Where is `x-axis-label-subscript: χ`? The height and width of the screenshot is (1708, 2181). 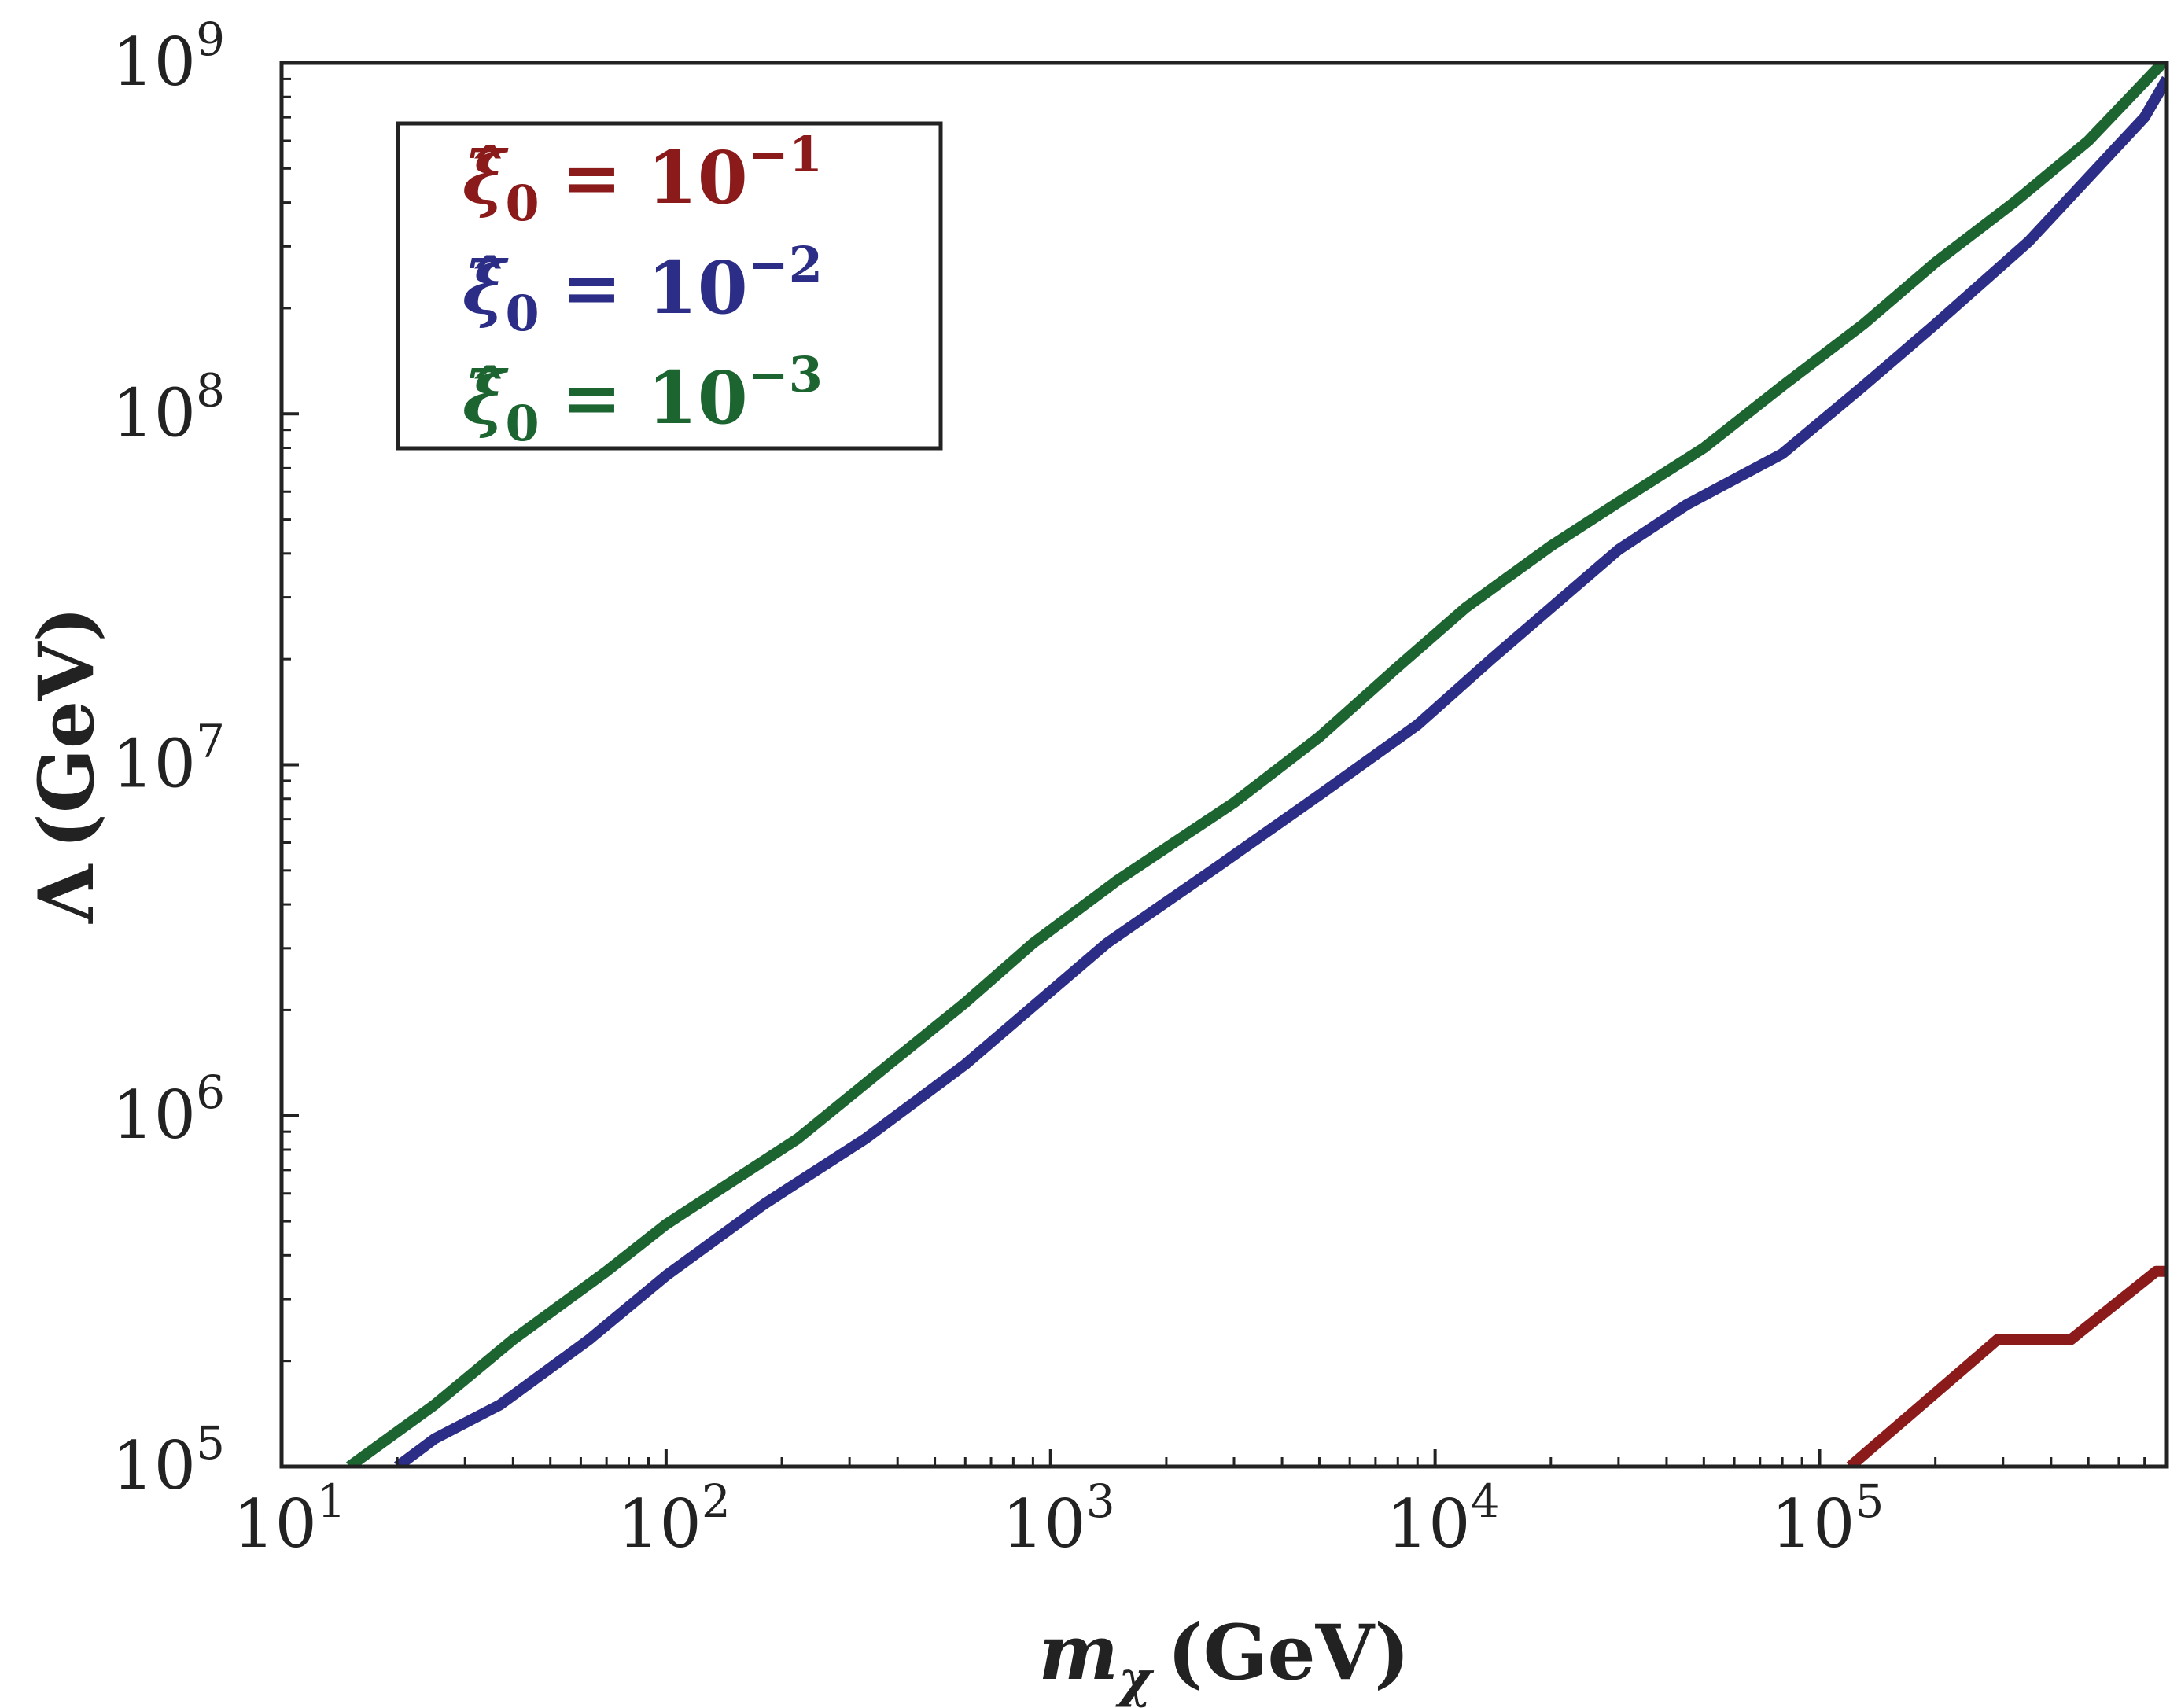 x-axis-label-subscript: χ is located at coordinates (1135, 1679).